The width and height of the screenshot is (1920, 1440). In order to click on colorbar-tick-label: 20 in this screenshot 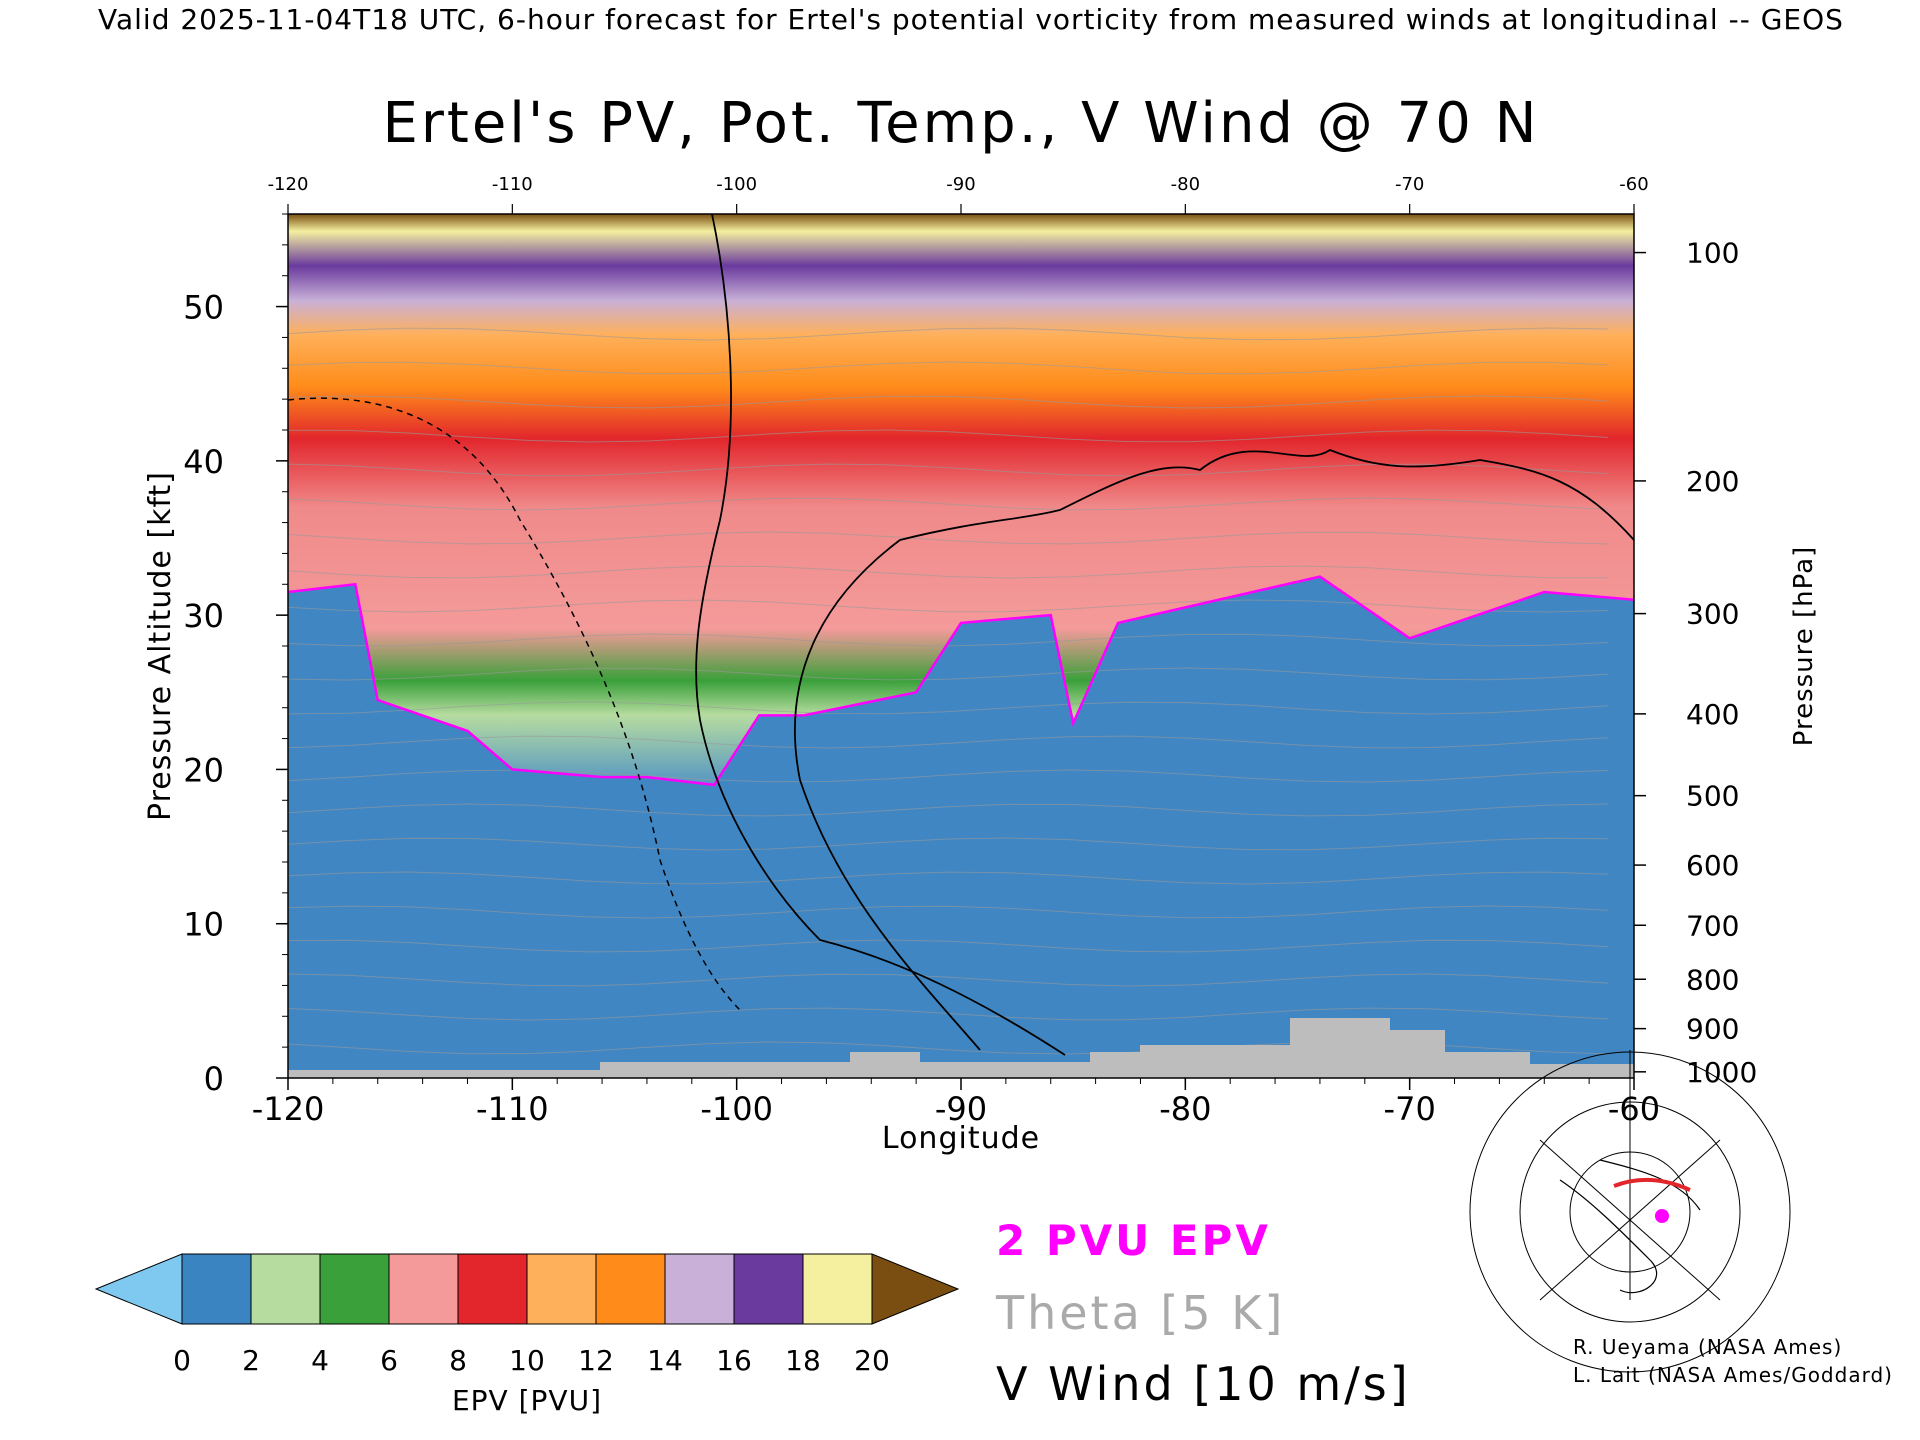, I will do `click(872, 1360)`.